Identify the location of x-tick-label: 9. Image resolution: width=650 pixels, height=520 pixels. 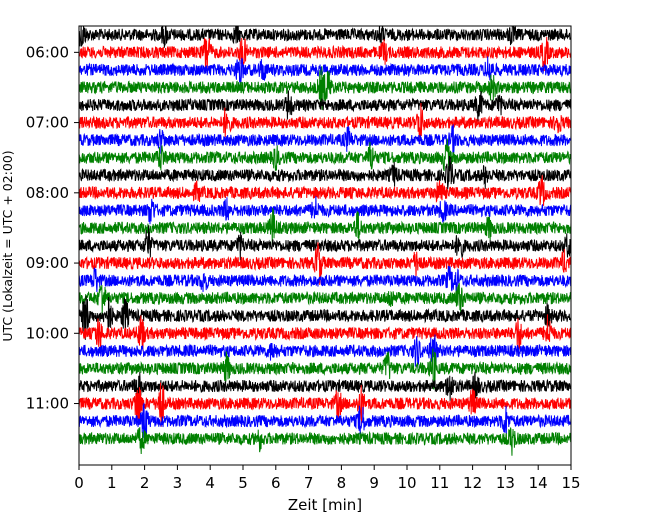
(374, 483).